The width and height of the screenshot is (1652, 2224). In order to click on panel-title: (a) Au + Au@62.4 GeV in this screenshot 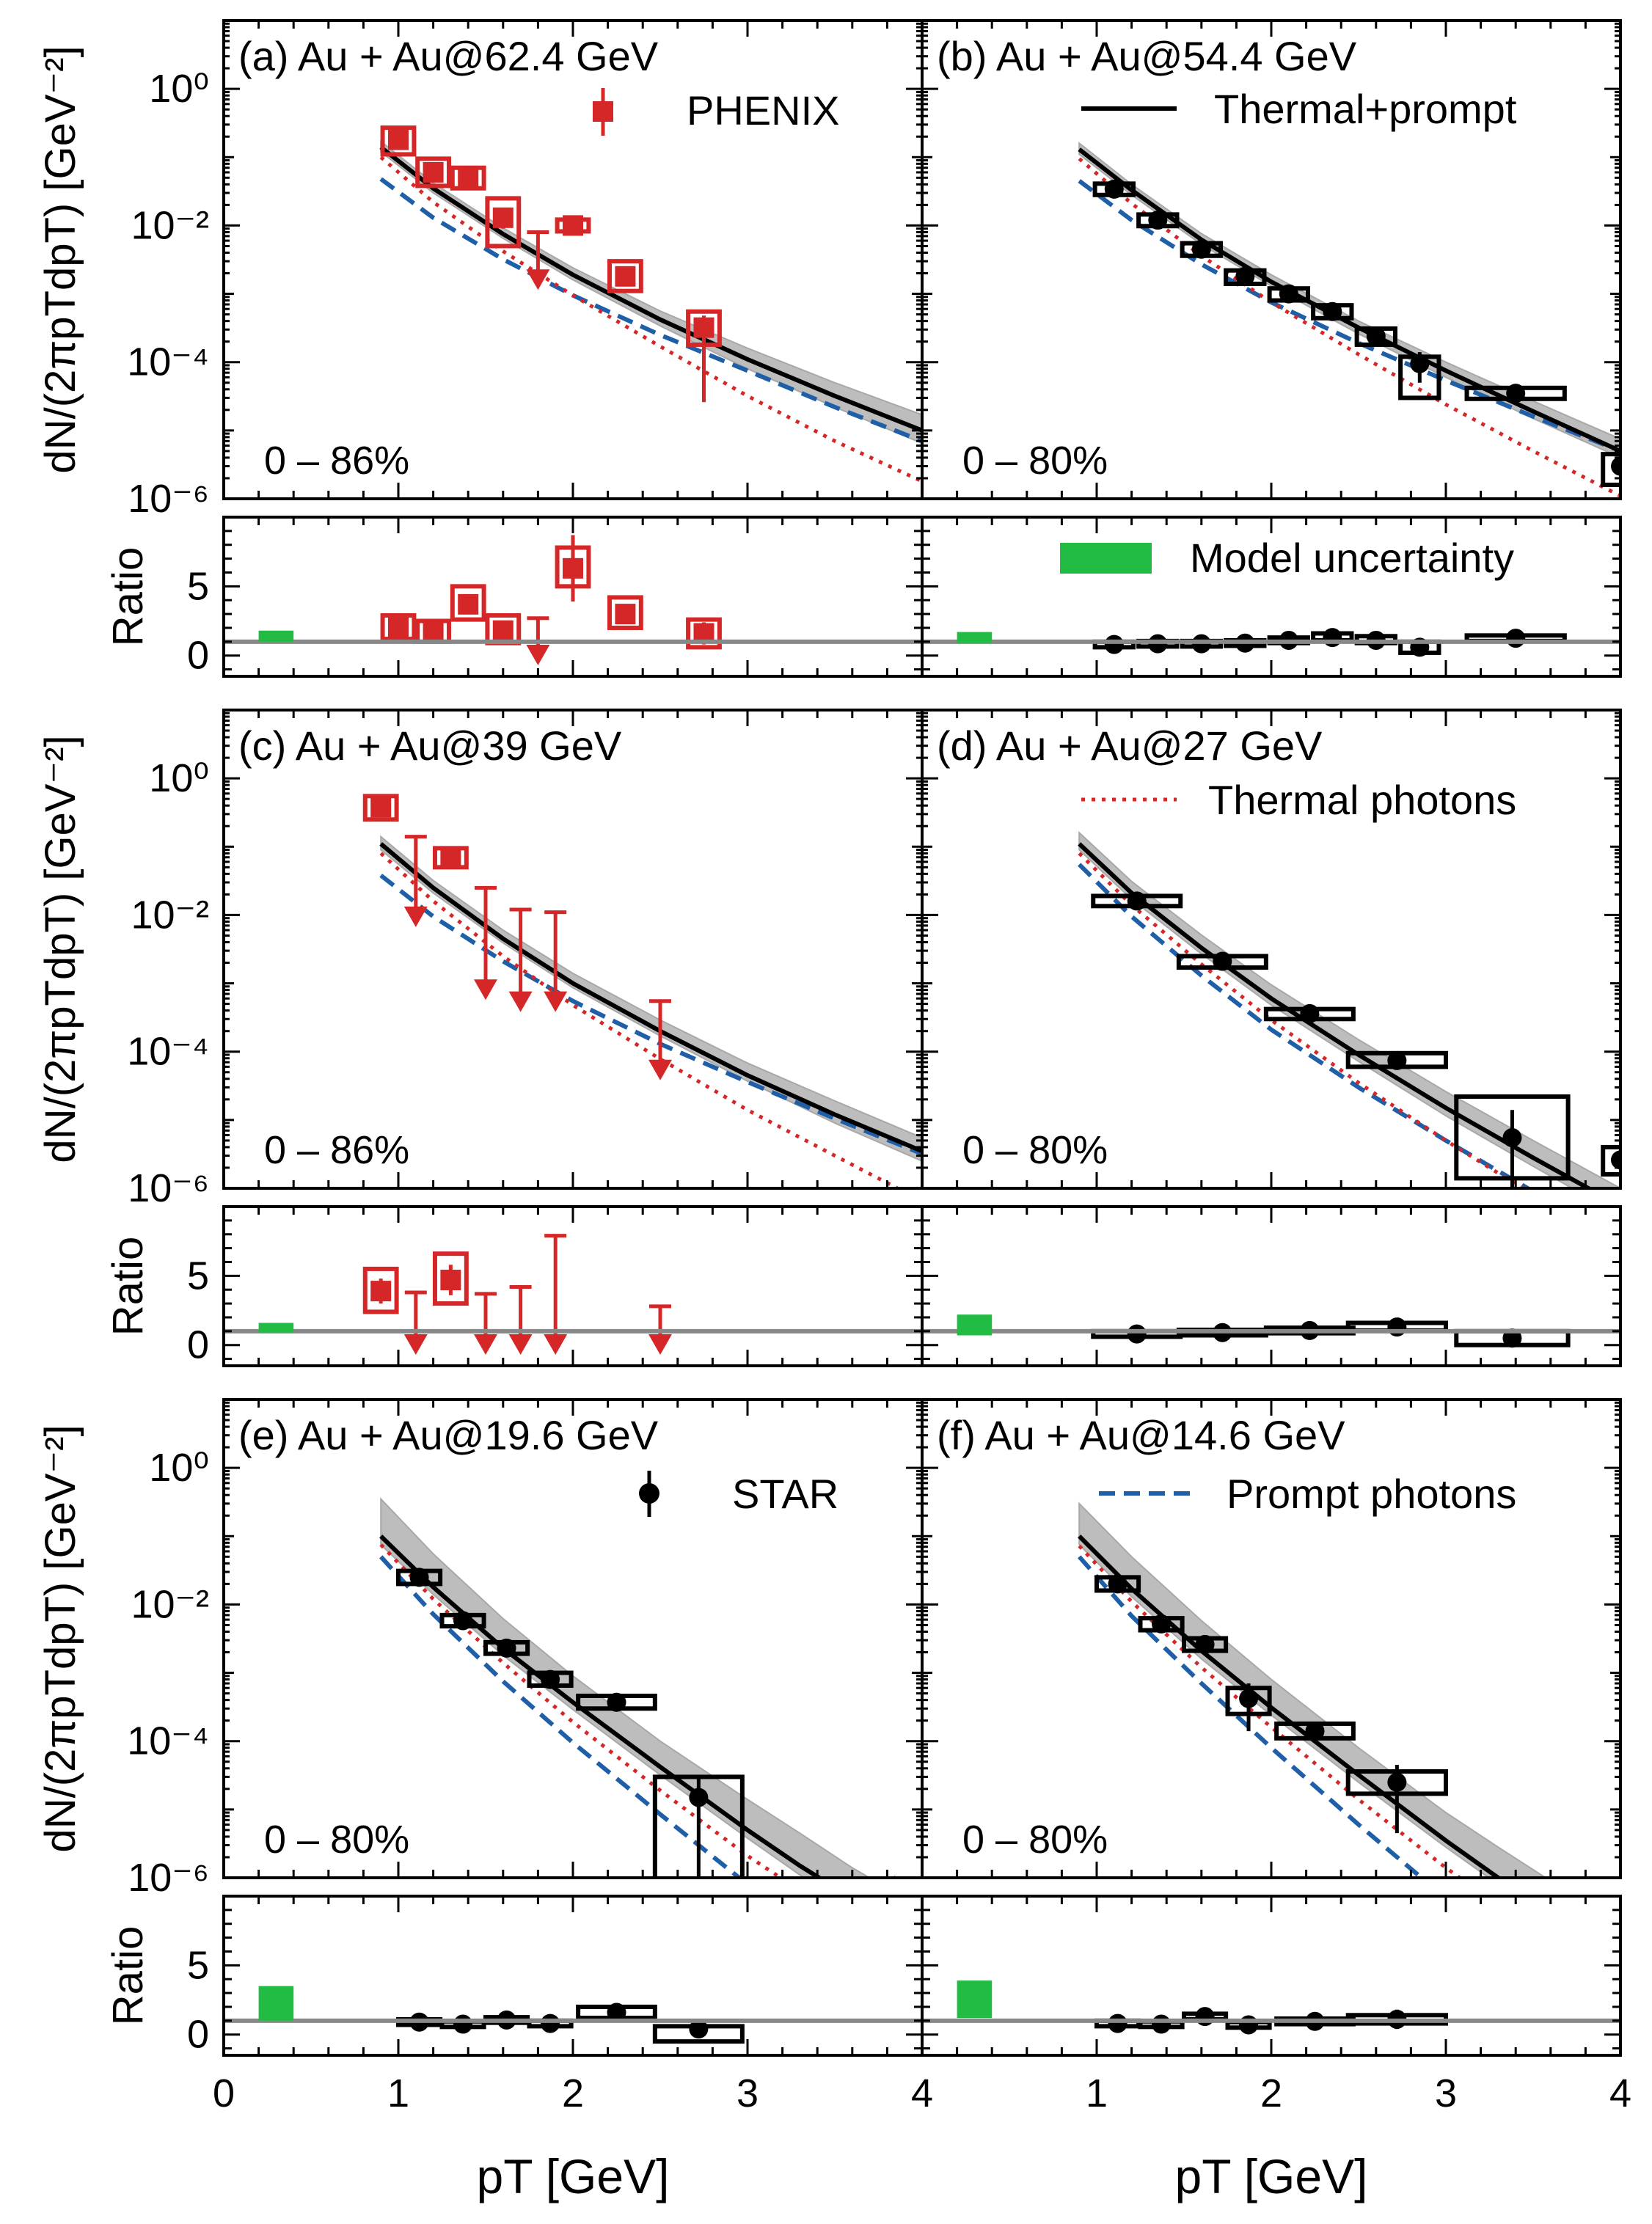, I will do `click(448, 56)`.